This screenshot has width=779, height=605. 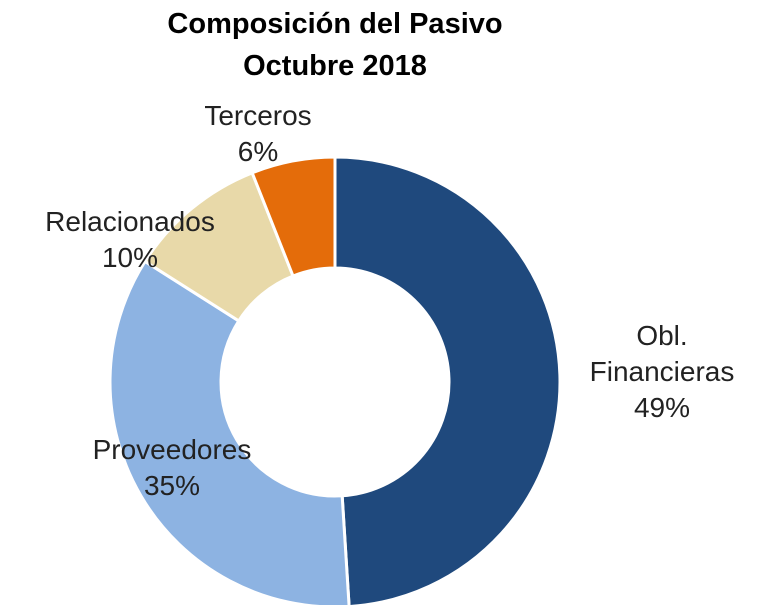 I want to click on chart-title: Octubre 2018, so click(x=335, y=66).